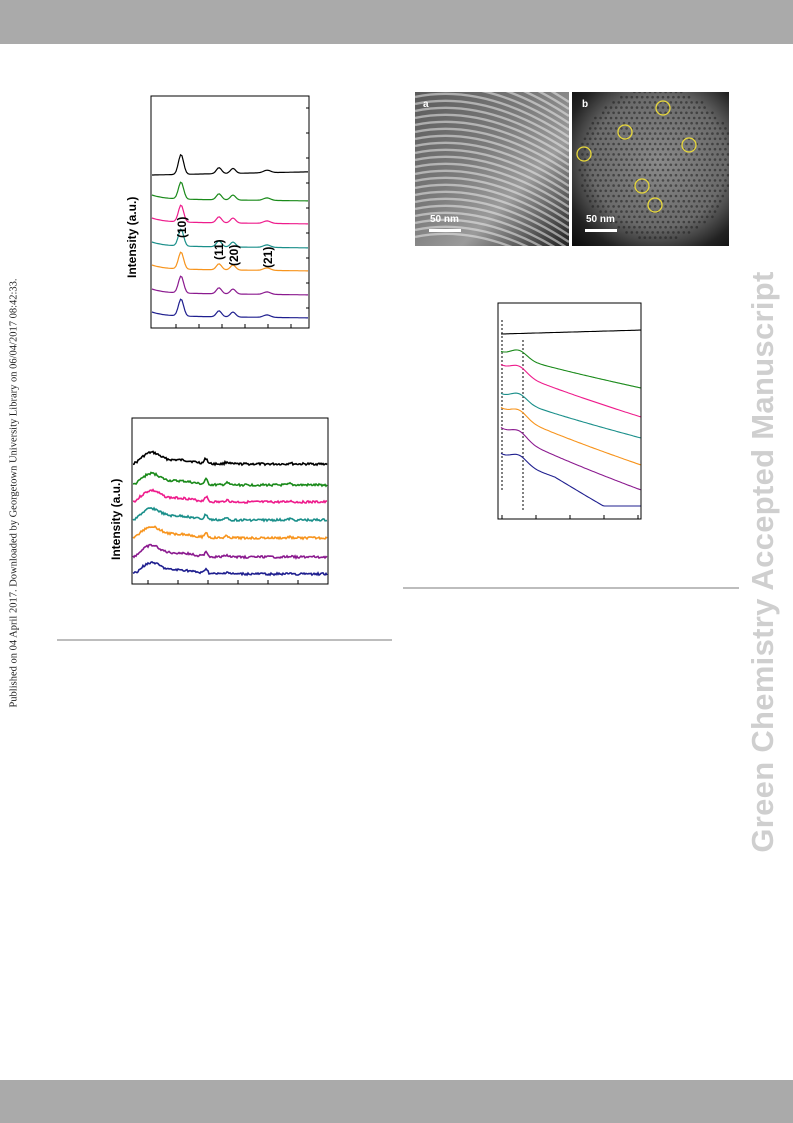  I want to click on series-lines, so click(230, 513).